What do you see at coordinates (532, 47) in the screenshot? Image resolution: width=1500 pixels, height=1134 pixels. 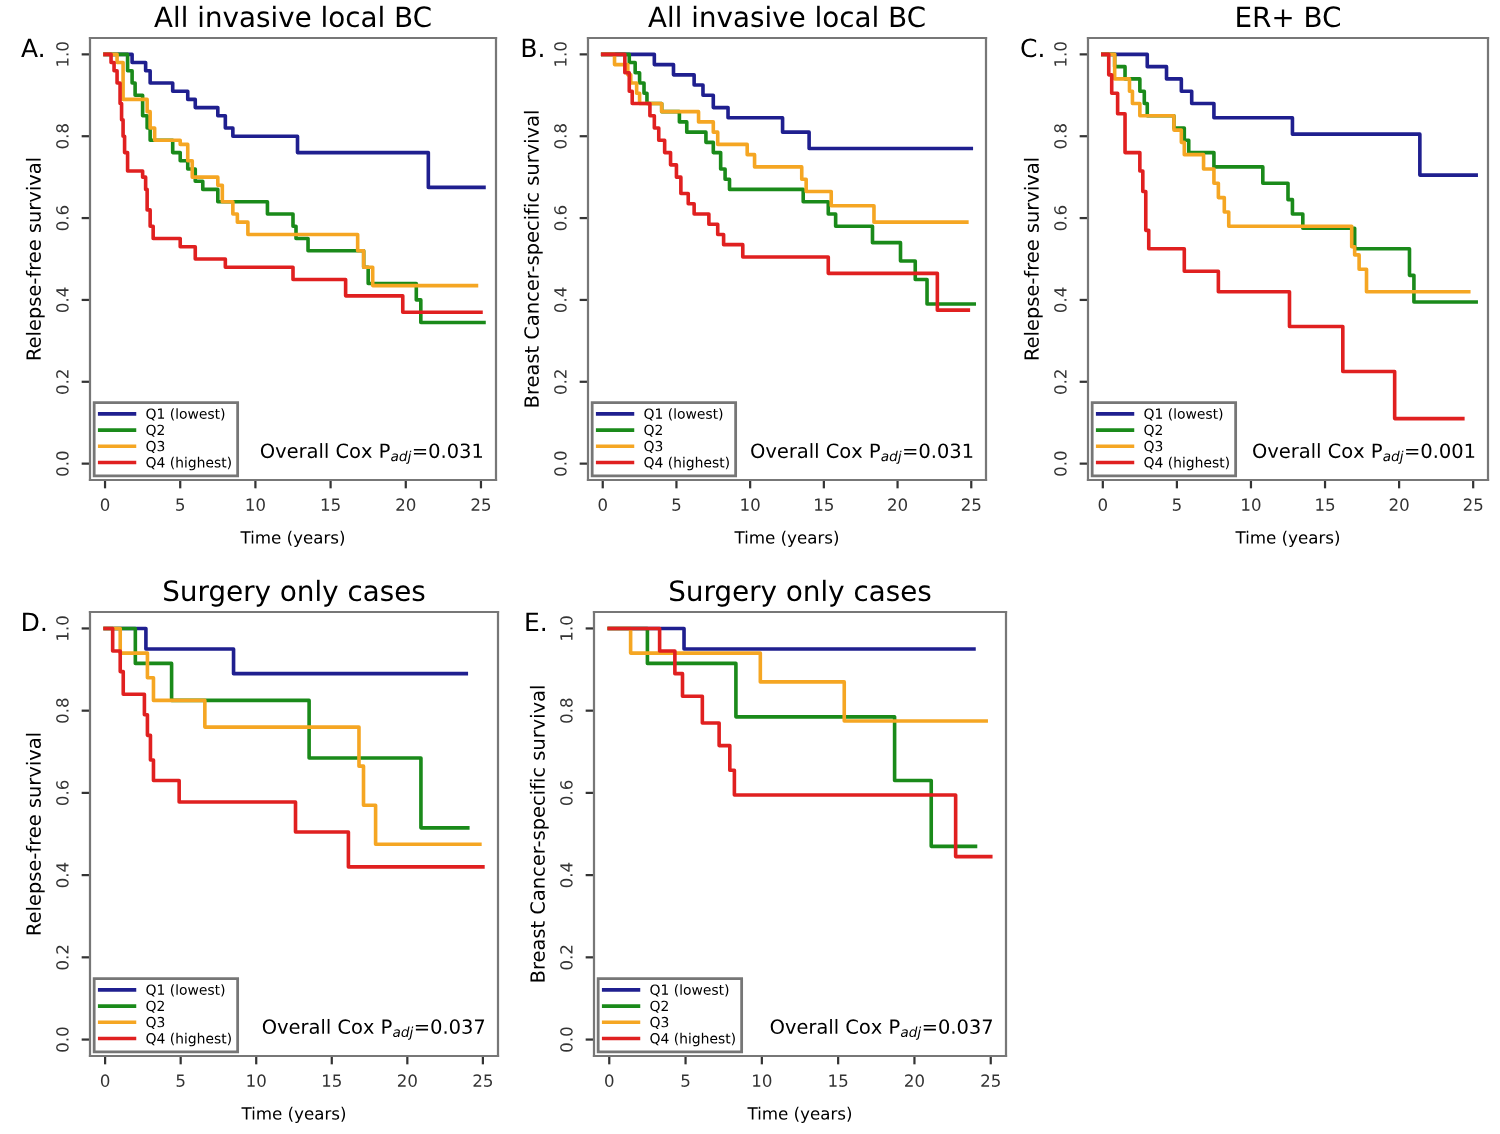 I see `text: B.` at bounding box center [532, 47].